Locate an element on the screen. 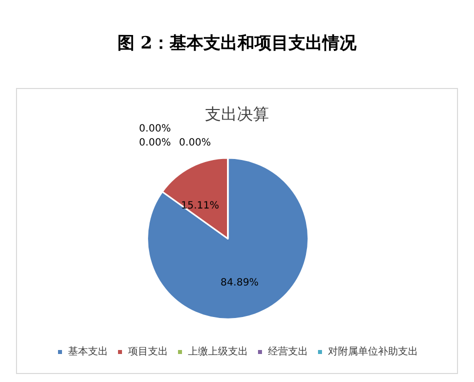  legend-label: 对附属单位补助支出 is located at coordinates (373, 352).